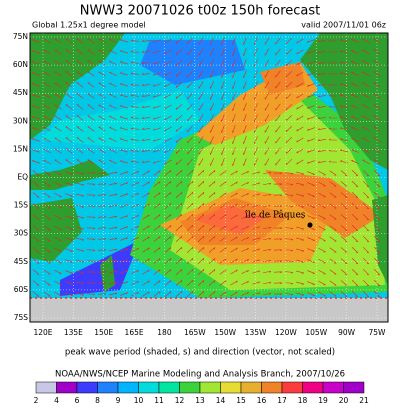  What do you see at coordinates (225, 332) in the screenshot?
I see `lon-label: 150W` at bounding box center [225, 332].